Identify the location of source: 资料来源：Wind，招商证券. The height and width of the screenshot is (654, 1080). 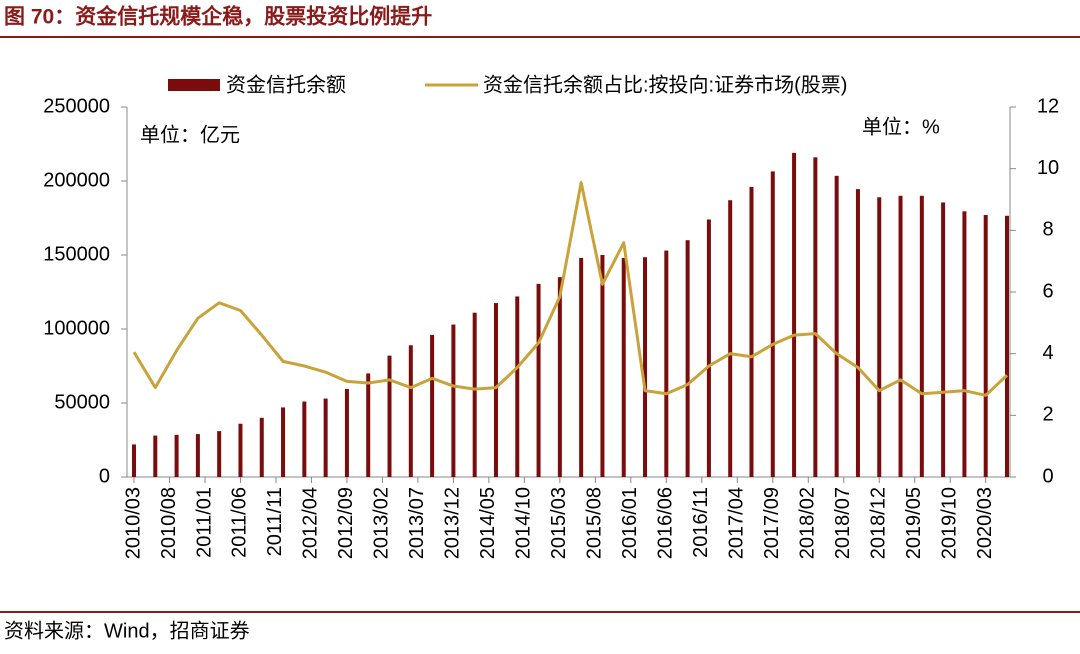
(127, 630).